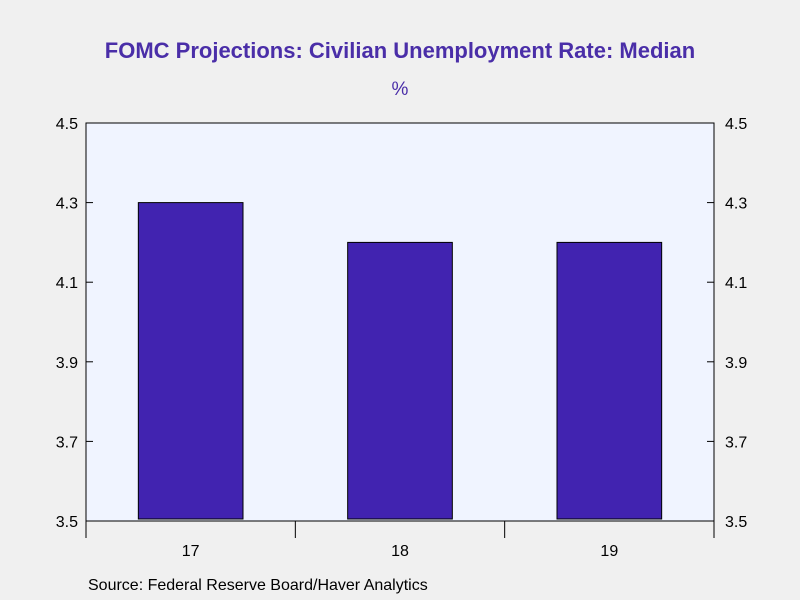 This screenshot has height=600, width=800. Describe the element at coordinates (736, 283) in the screenshot. I see `y-tick-label-right: 4.1` at that location.